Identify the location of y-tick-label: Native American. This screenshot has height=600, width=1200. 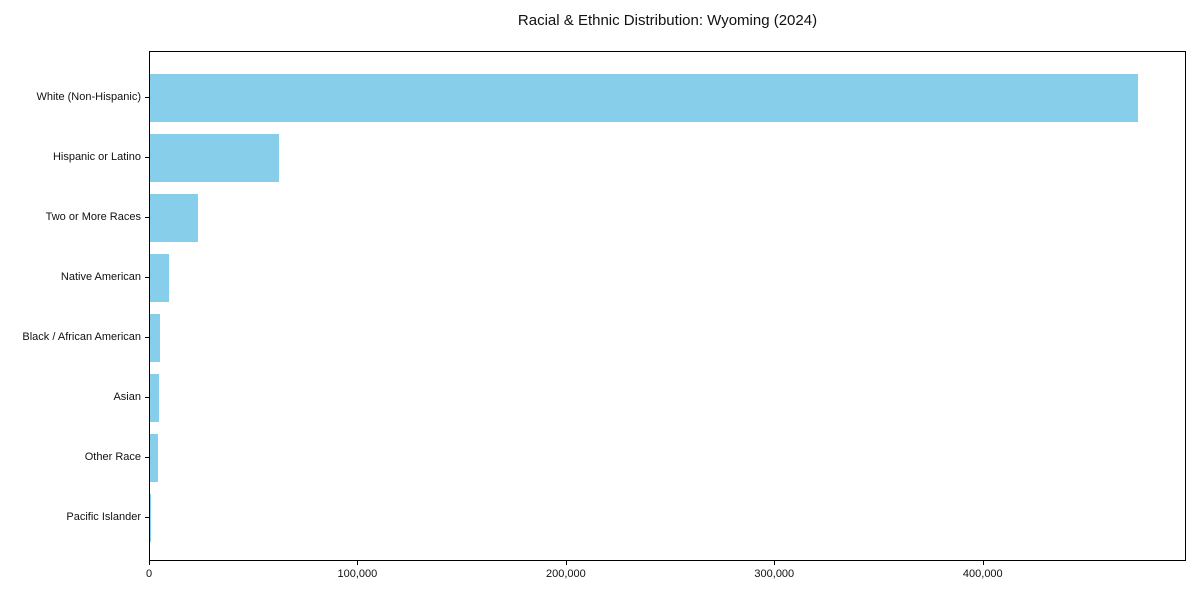
(100, 277).